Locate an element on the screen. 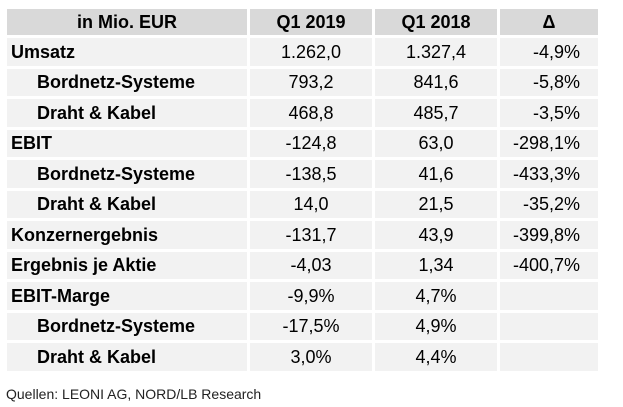  cell-delta: -298,1% is located at coordinates (549, 143).